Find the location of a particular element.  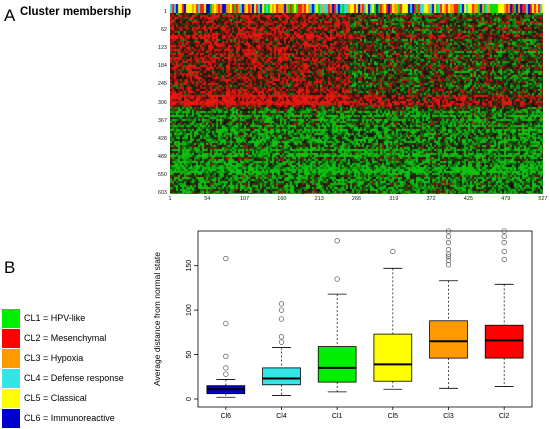

heatmap-row-tick: 428 is located at coordinates (162, 138).